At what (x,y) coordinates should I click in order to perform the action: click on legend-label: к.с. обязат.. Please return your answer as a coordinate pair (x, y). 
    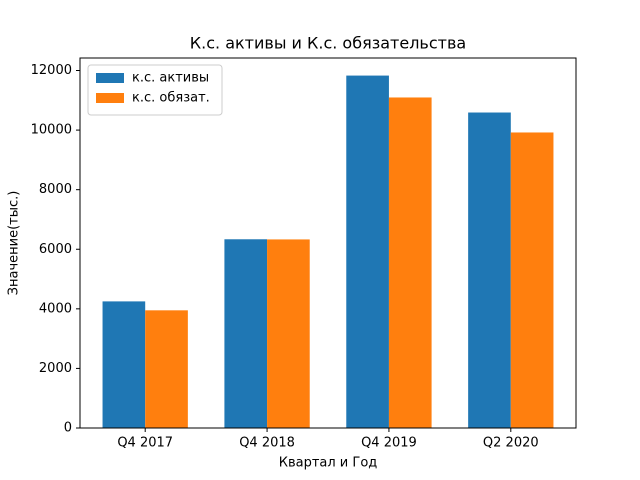
    Looking at the image, I should click on (171, 98).